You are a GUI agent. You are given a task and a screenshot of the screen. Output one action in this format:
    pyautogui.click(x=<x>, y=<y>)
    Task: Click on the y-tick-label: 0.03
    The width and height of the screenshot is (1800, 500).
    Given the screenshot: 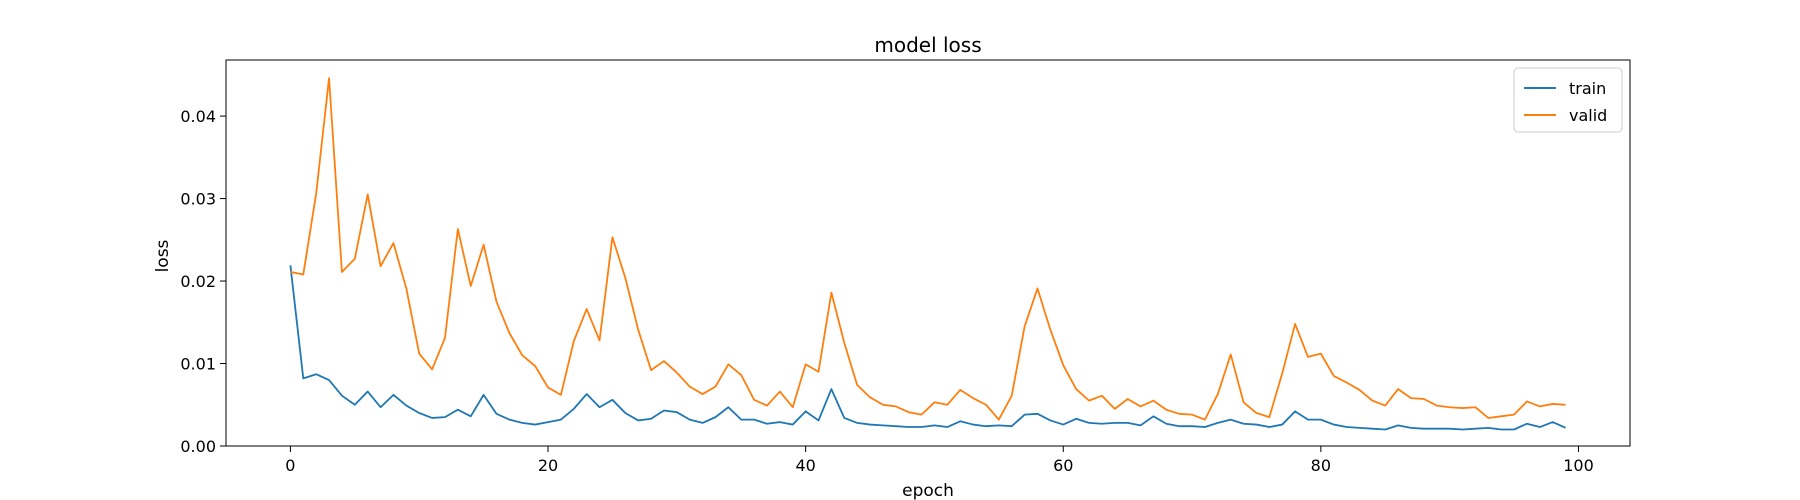 What is the action you would take?
    pyautogui.click(x=198, y=199)
    